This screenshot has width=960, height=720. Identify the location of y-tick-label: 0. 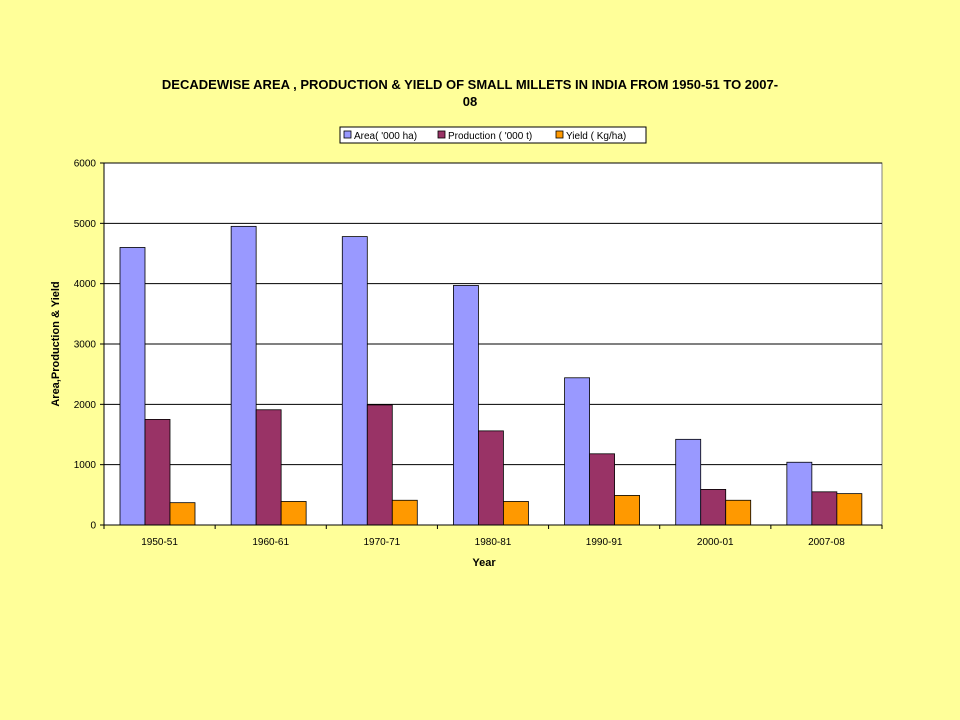
(93, 526).